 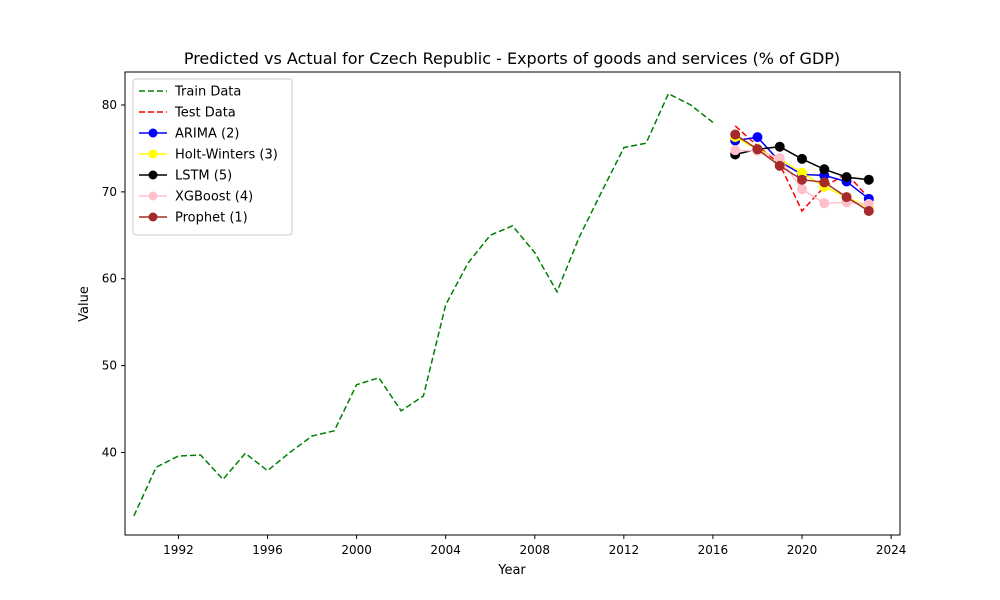 I want to click on legend-box, so click(x=212, y=157).